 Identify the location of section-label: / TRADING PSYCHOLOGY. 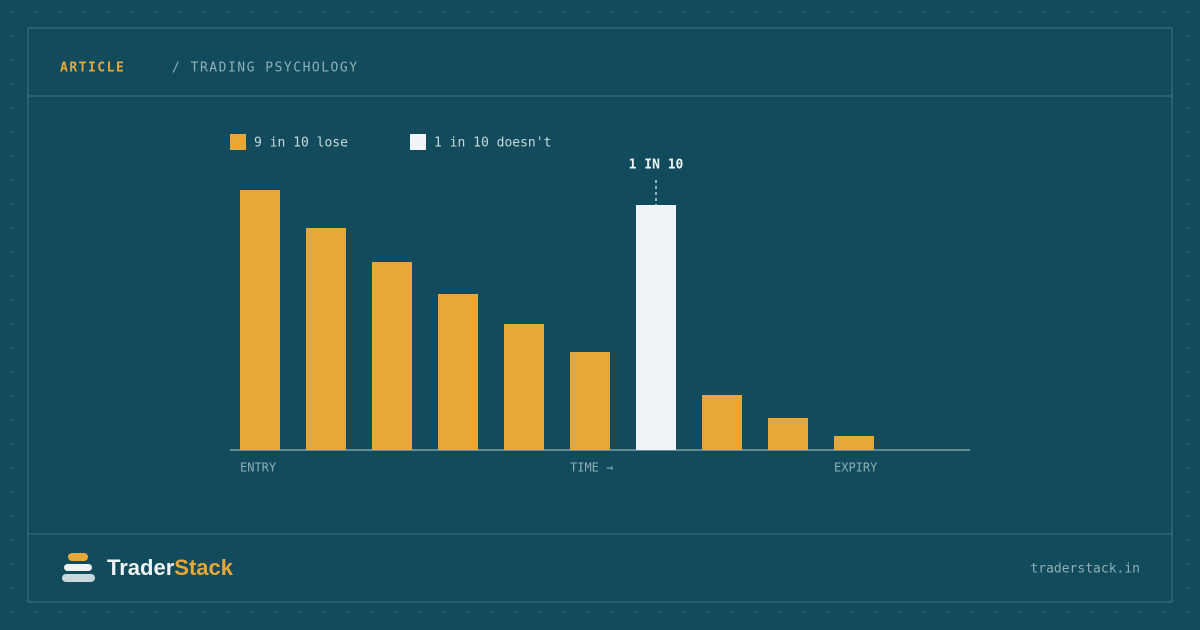
(265, 68).